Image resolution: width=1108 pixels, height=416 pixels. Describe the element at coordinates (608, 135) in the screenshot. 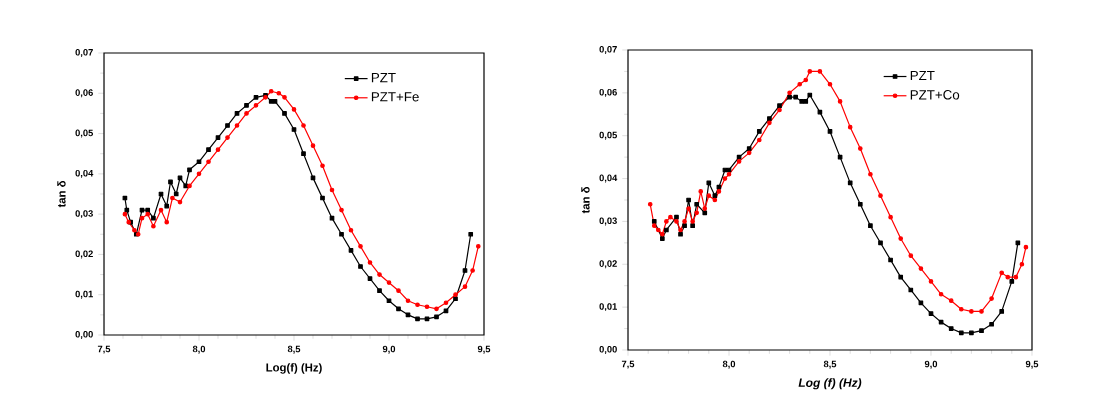

I see `y-tick-label: 0,05` at that location.